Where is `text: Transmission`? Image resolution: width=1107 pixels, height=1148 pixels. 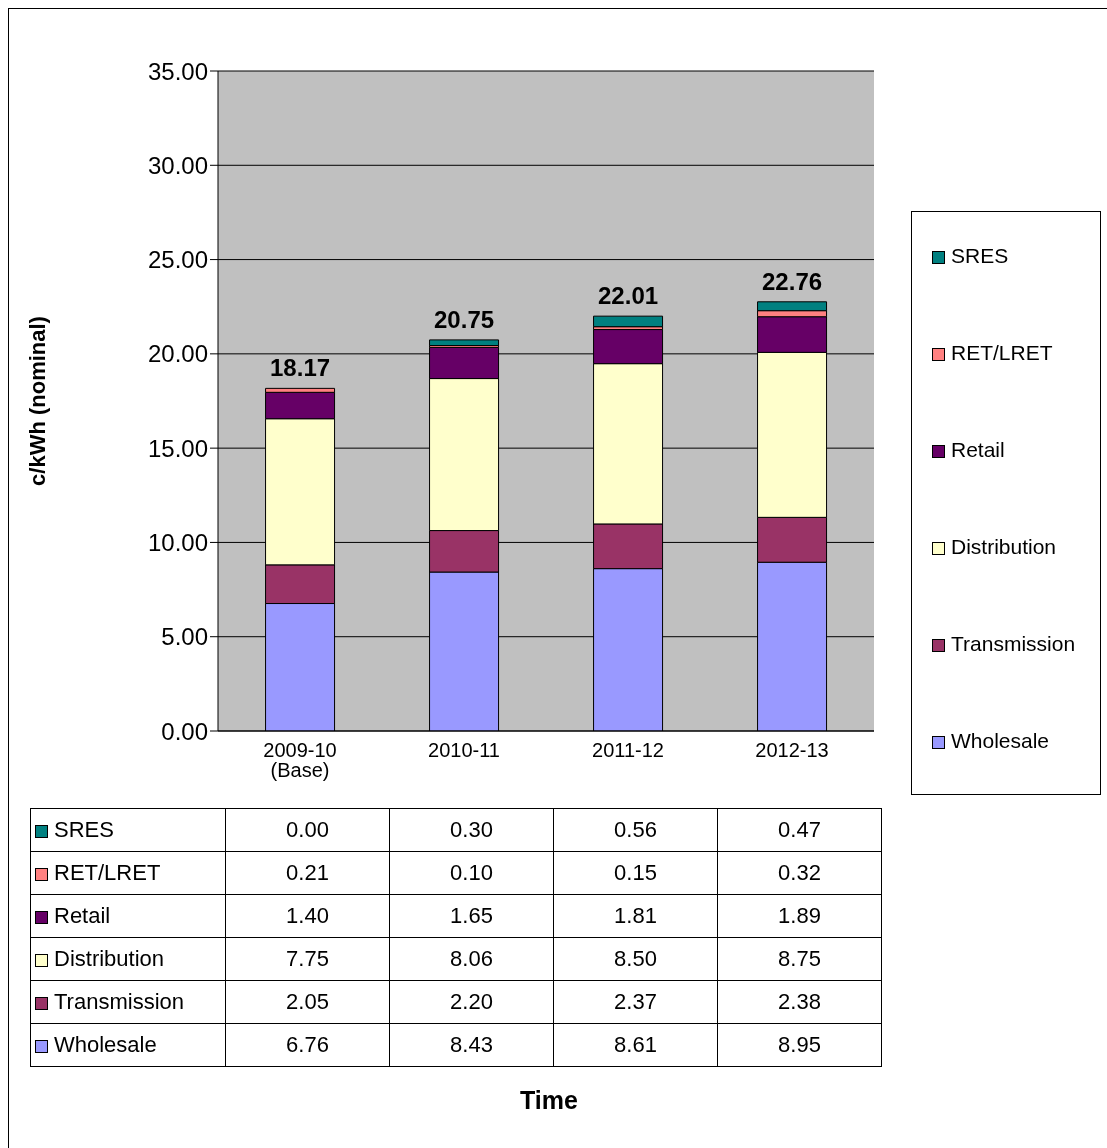
text: Transmission is located at coordinates (119, 1001).